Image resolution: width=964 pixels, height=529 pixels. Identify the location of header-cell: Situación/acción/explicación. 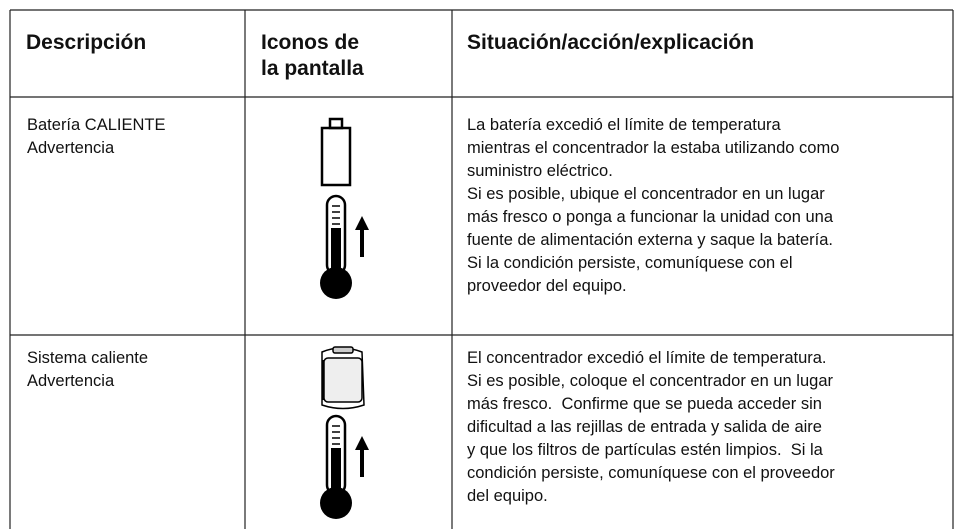
(610, 43).